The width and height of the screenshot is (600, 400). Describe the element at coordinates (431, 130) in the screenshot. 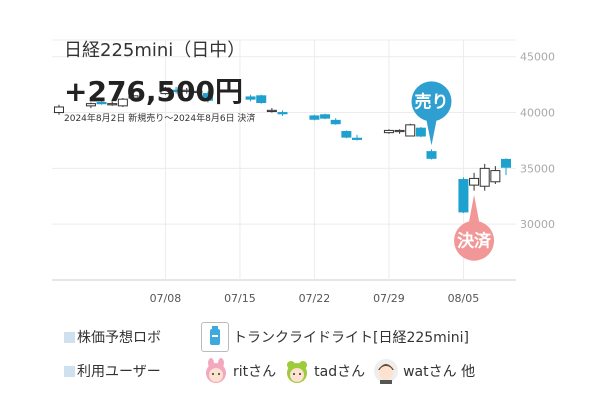

I see `sell-badge-pointer` at that location.